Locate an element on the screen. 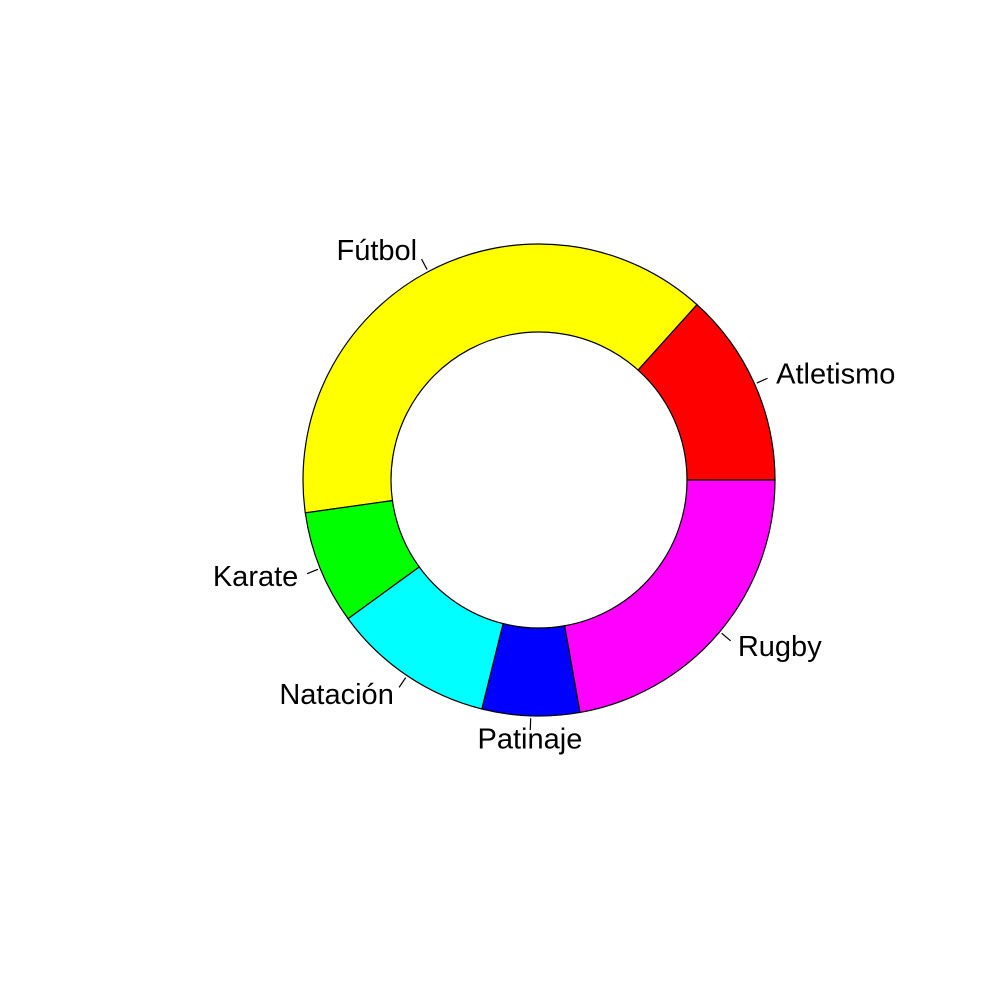 This screenshot has height=1000, width=1000. tick-karate is located at coordinates (312, 571).